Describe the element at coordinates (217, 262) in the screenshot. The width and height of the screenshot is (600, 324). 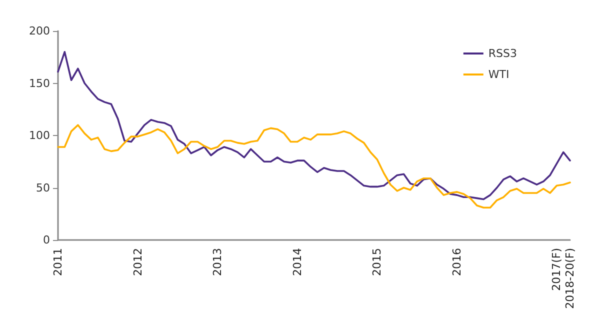
I see `x-tick-label: 2013` at that location.